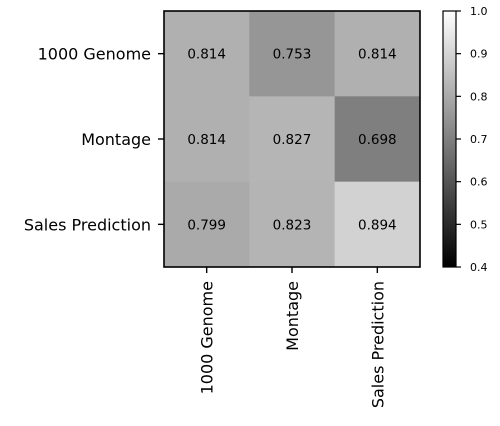  I want to click on colorbar-tick-label: 0.5, so click(479, 224).